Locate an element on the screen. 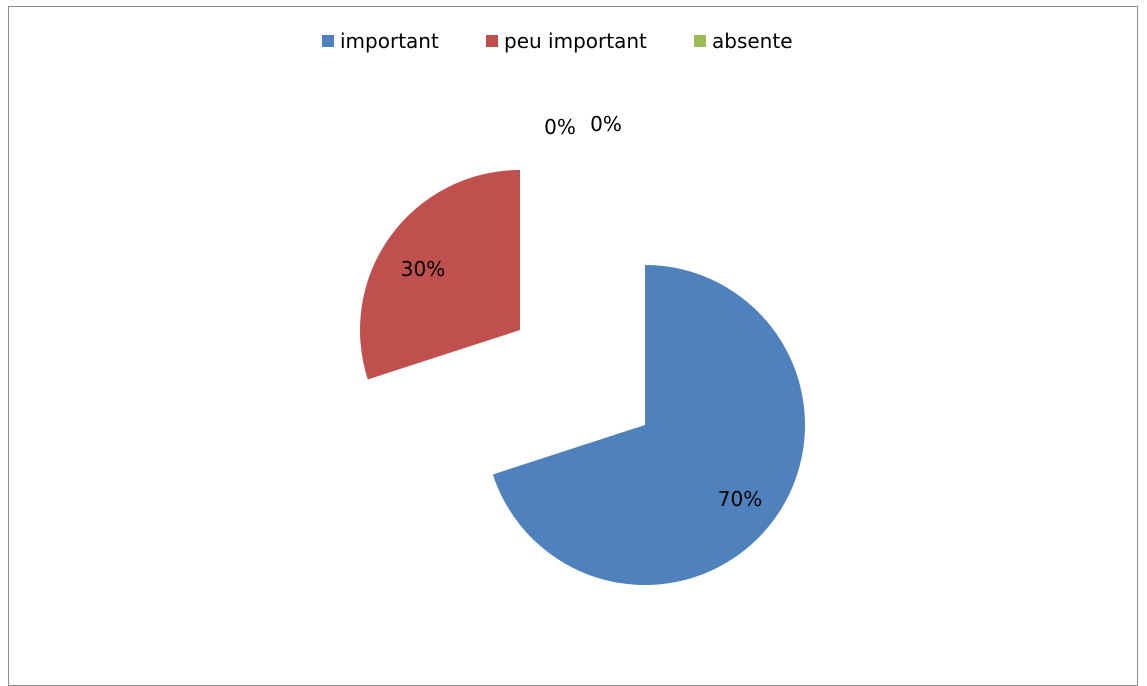  legend-label: important is located at coordinates (389, 41).